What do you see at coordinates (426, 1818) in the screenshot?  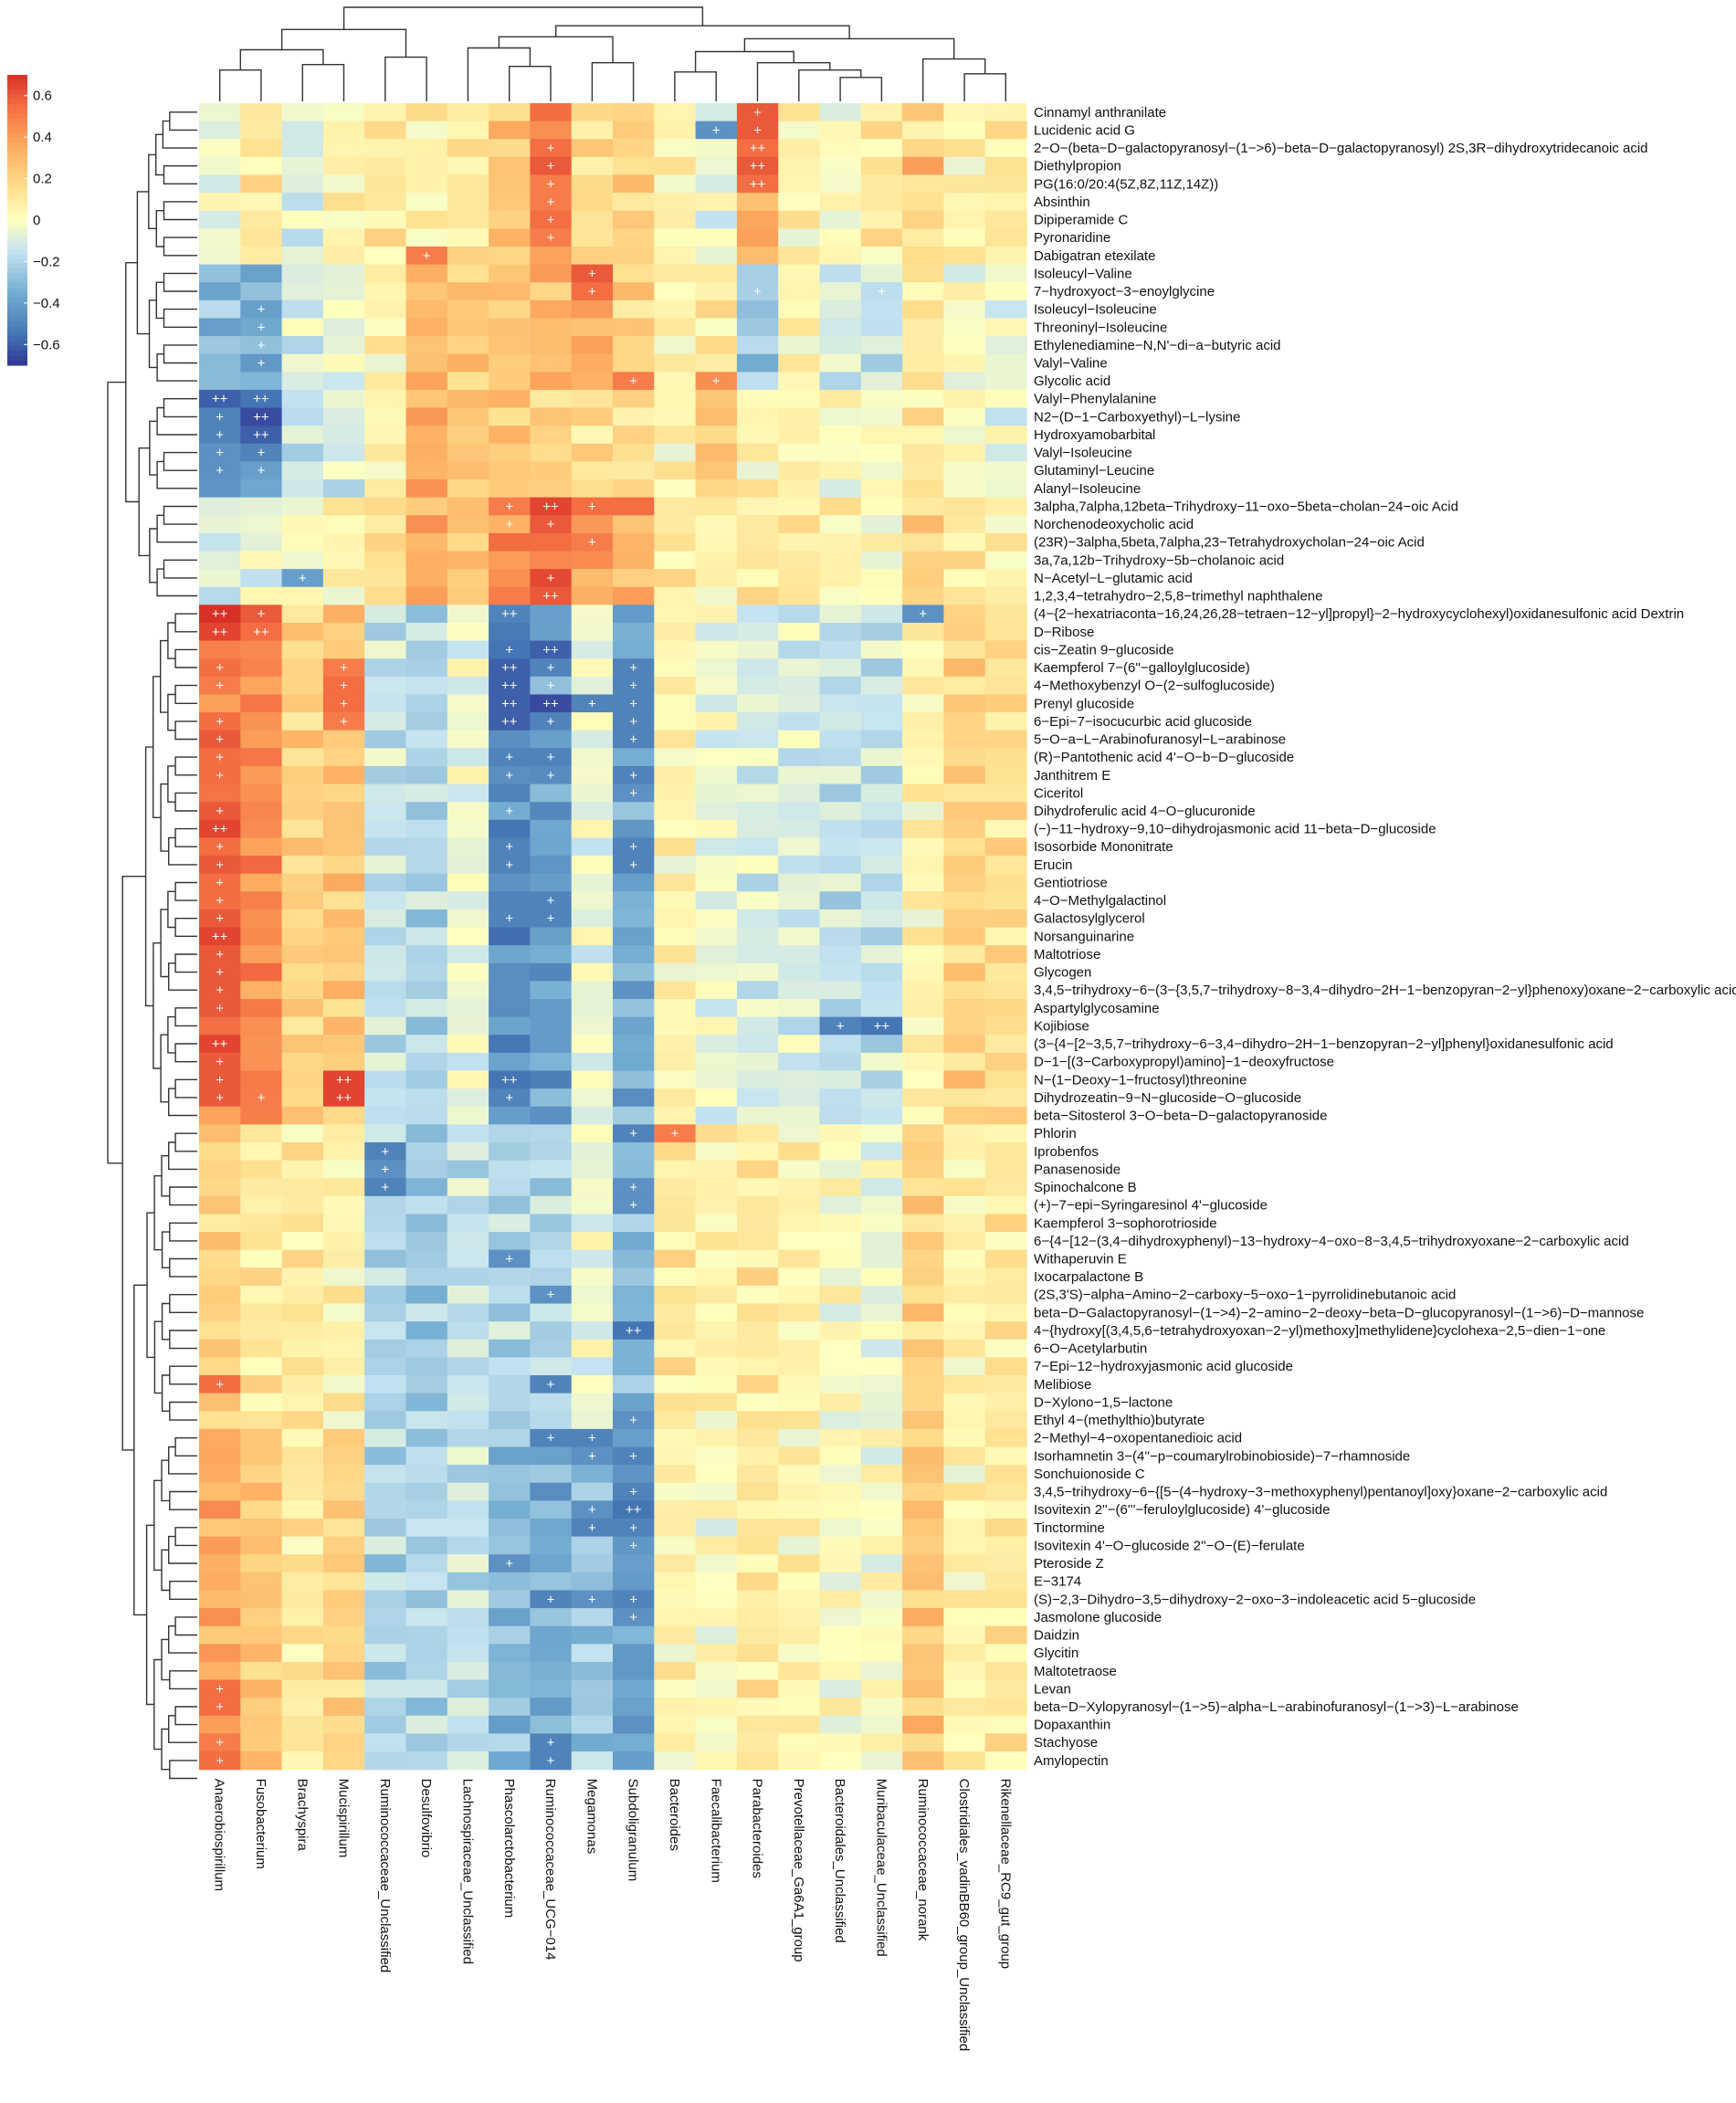 I see `column-label: Desulfovibrio` at bounding box center [426, 1818].